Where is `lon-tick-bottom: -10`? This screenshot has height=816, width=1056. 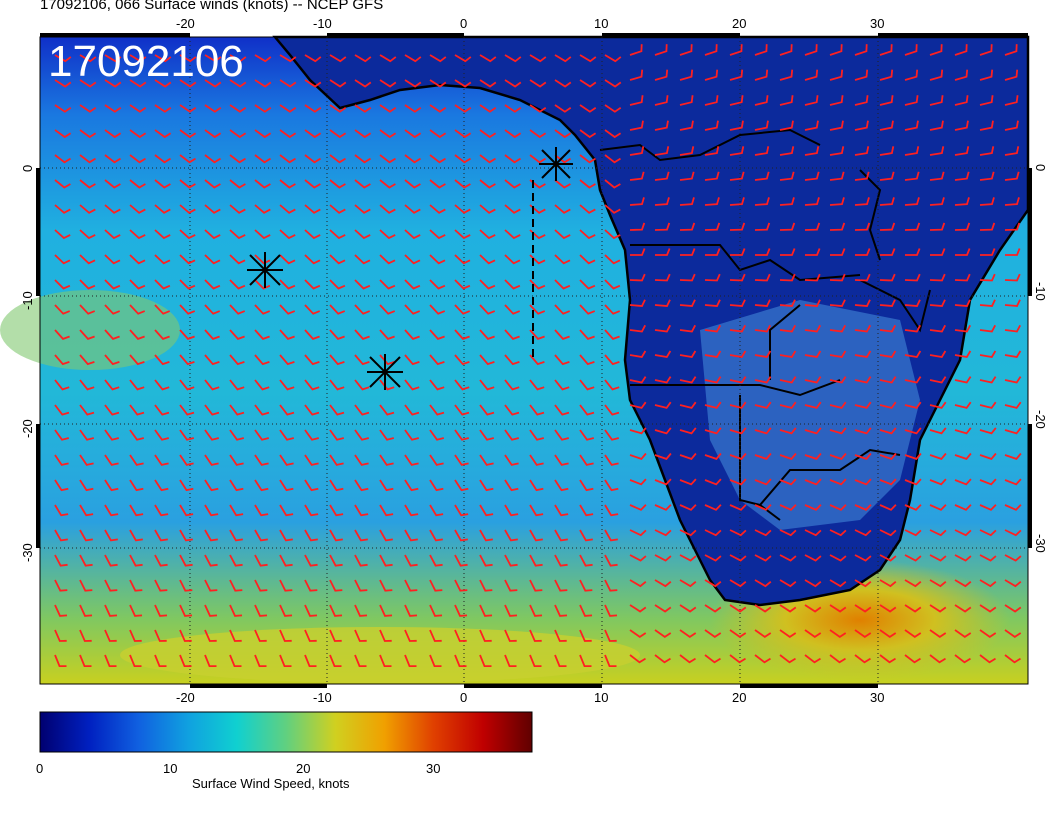 lon-tick-bottom: -10 is located at coordinates (322, 697).